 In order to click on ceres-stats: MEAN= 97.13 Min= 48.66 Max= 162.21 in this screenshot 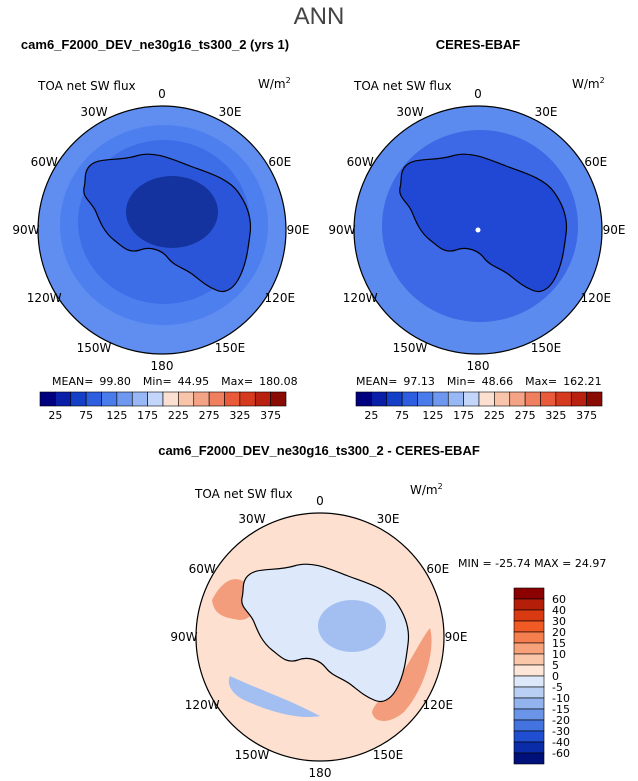, I will do `click(479, 381)`.